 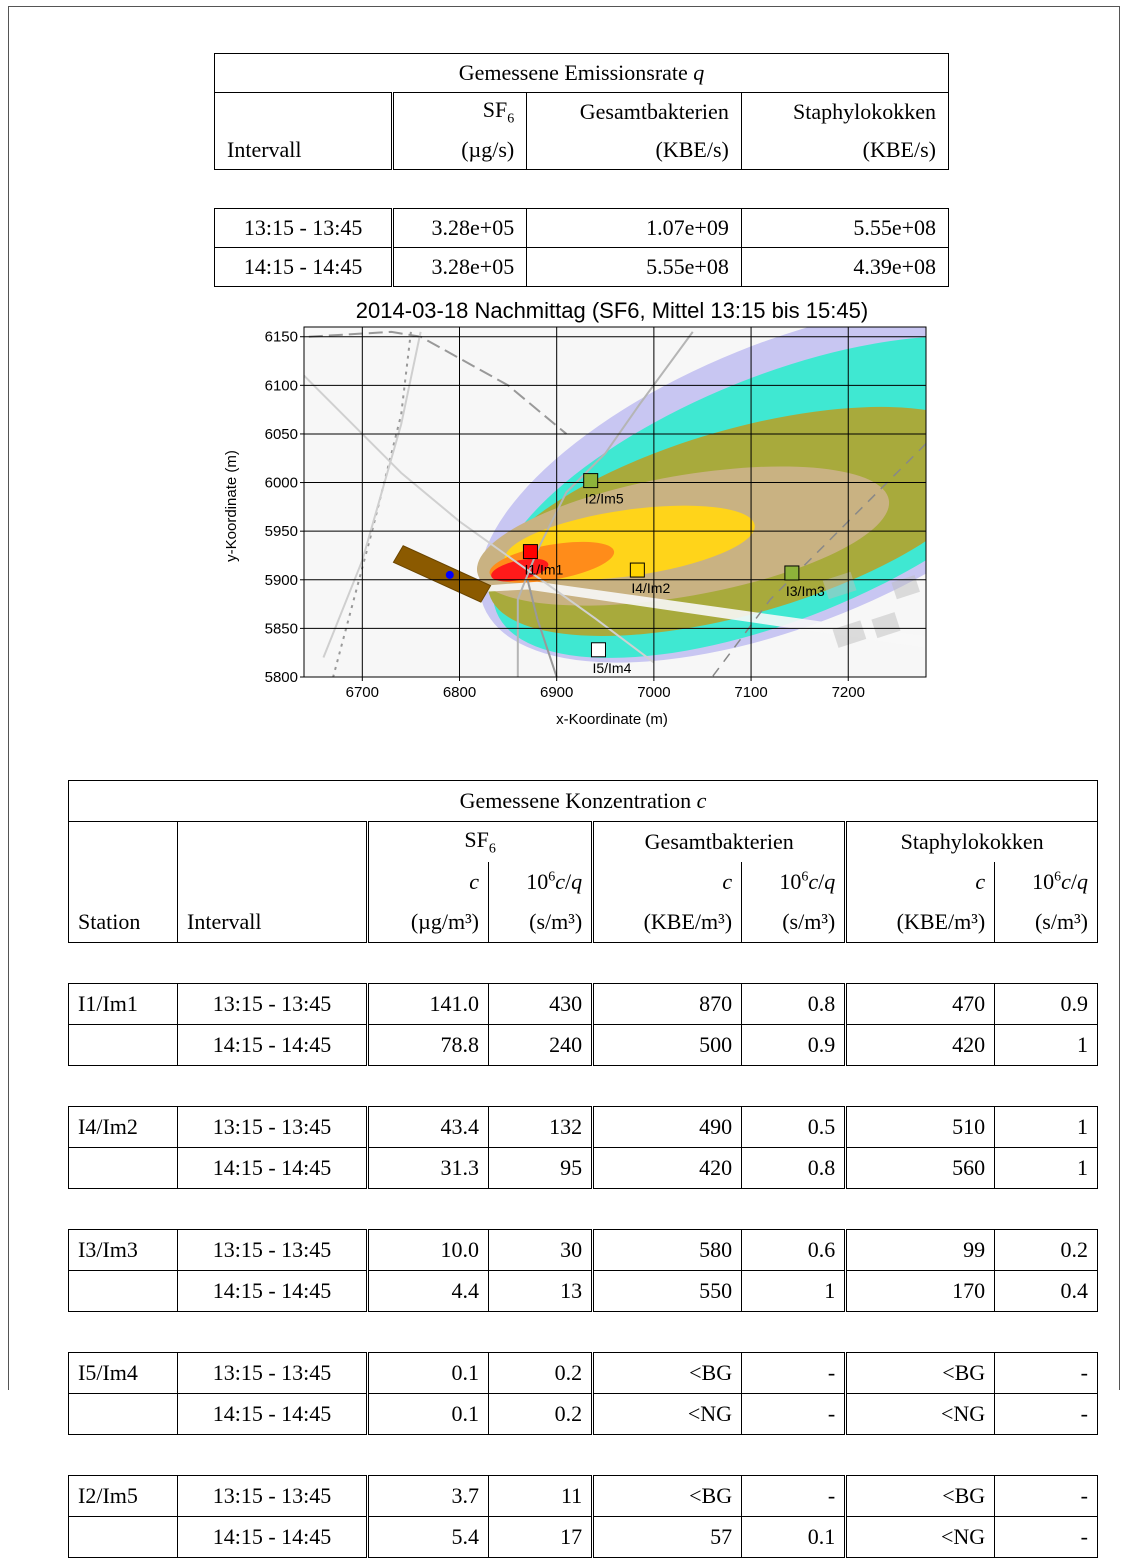 What do you see at coordinates (542, 628) in the screenshot?
I see `road-south` at bounding box center [542, 628].